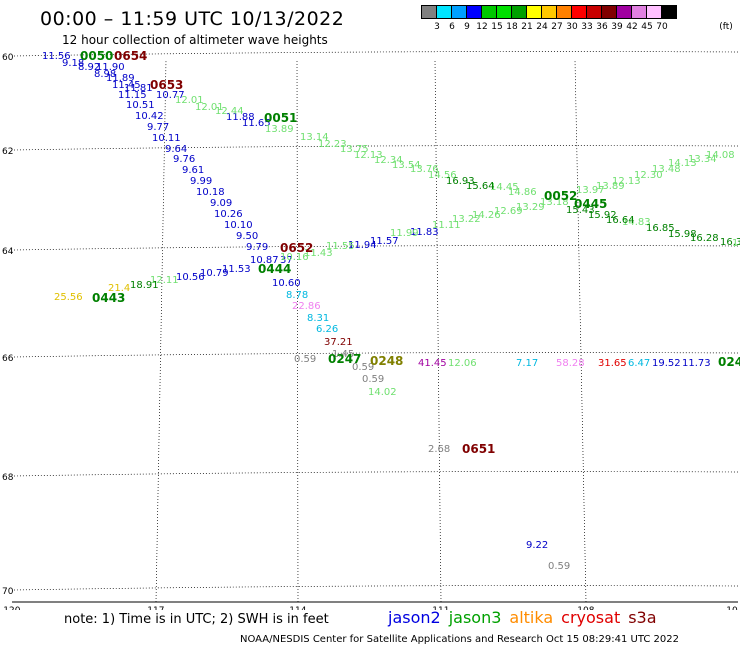 This screenshot has height=650, width=740. Describe the element at coordinates (130, 56) in the screenshot. I see `pass-id-label: 0654` at that location.